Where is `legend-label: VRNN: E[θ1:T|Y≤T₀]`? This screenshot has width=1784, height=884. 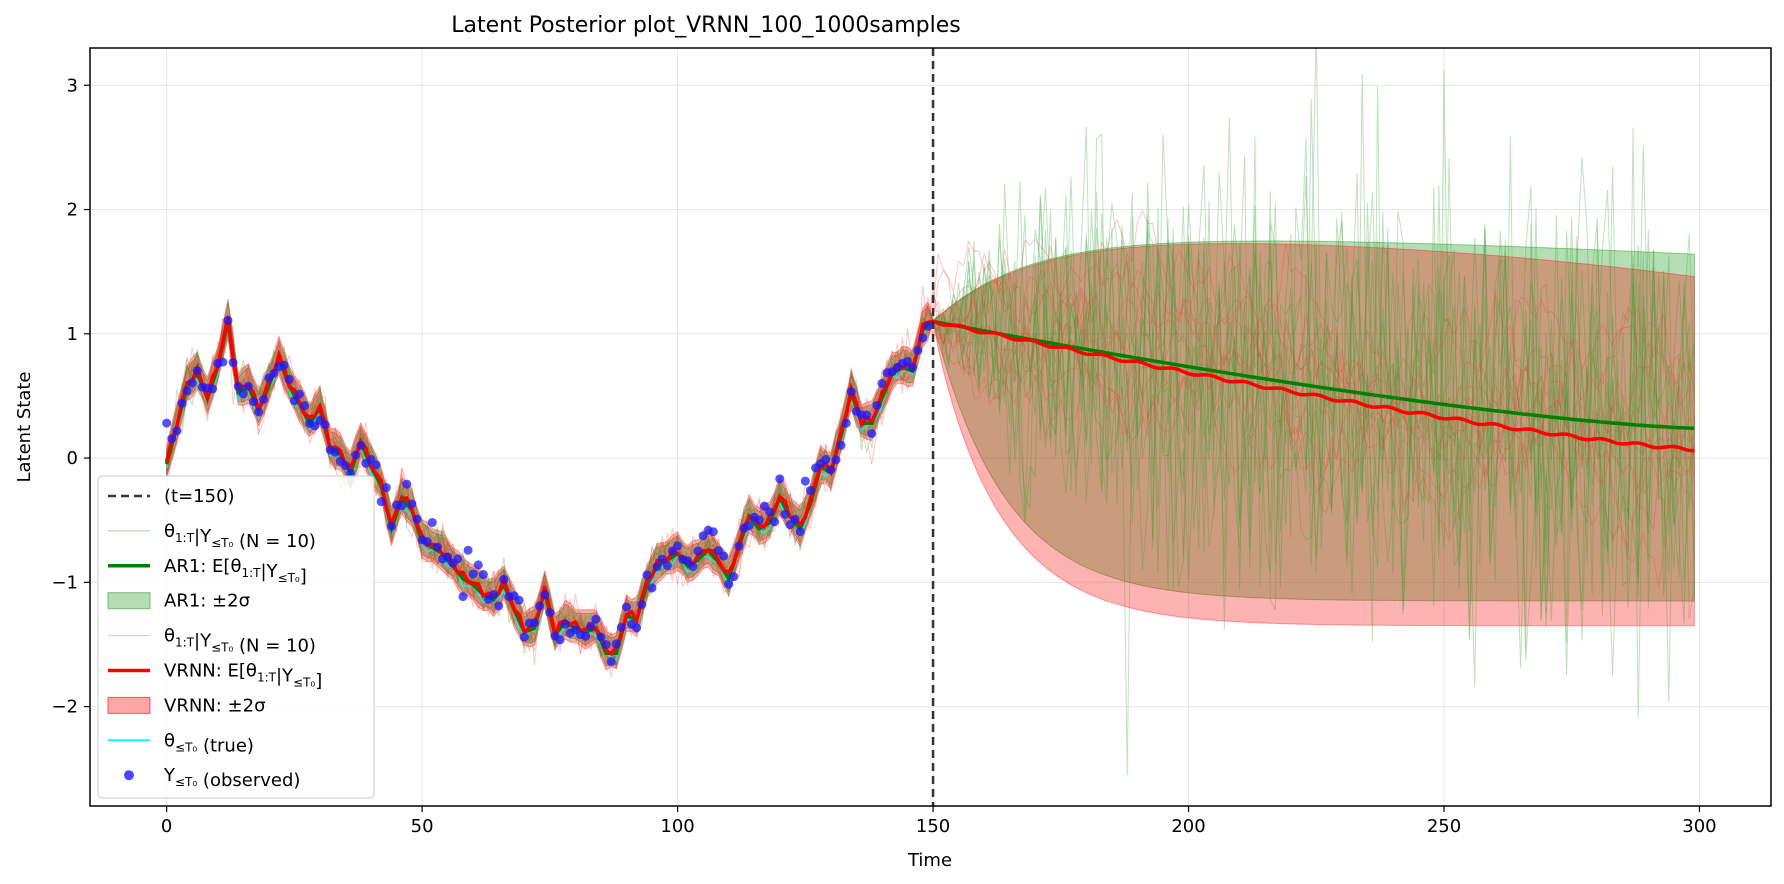
legend-label: VRNN: E[θ1:T|Y≤T₀] is located at coordinates (243, 676).